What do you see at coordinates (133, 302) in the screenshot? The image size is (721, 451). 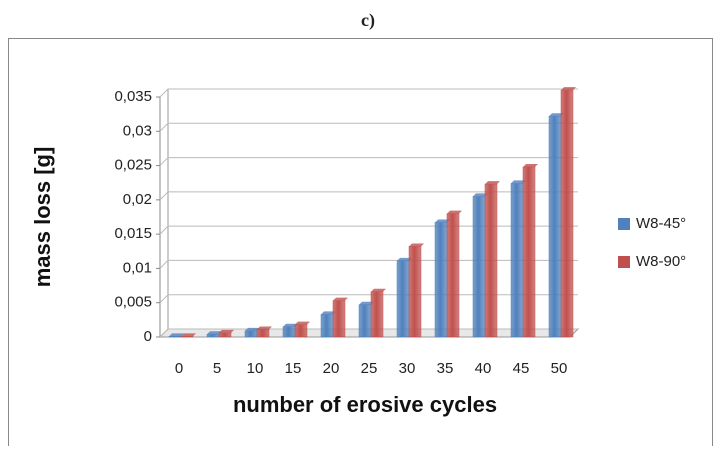 I see `y-tick-label: 0,005` at bounding box center [133, 302].